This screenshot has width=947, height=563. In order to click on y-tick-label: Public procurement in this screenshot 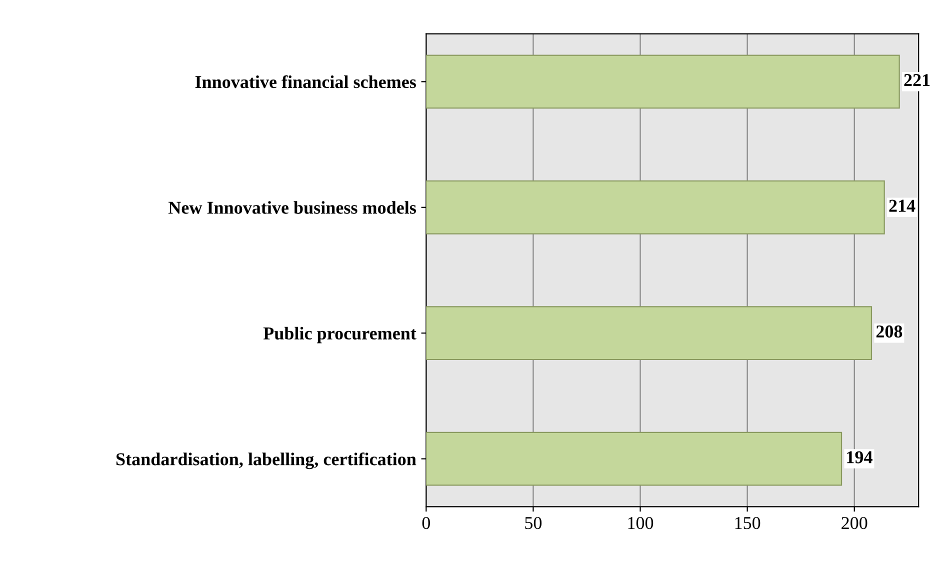, I will do `click(339, 335)`.